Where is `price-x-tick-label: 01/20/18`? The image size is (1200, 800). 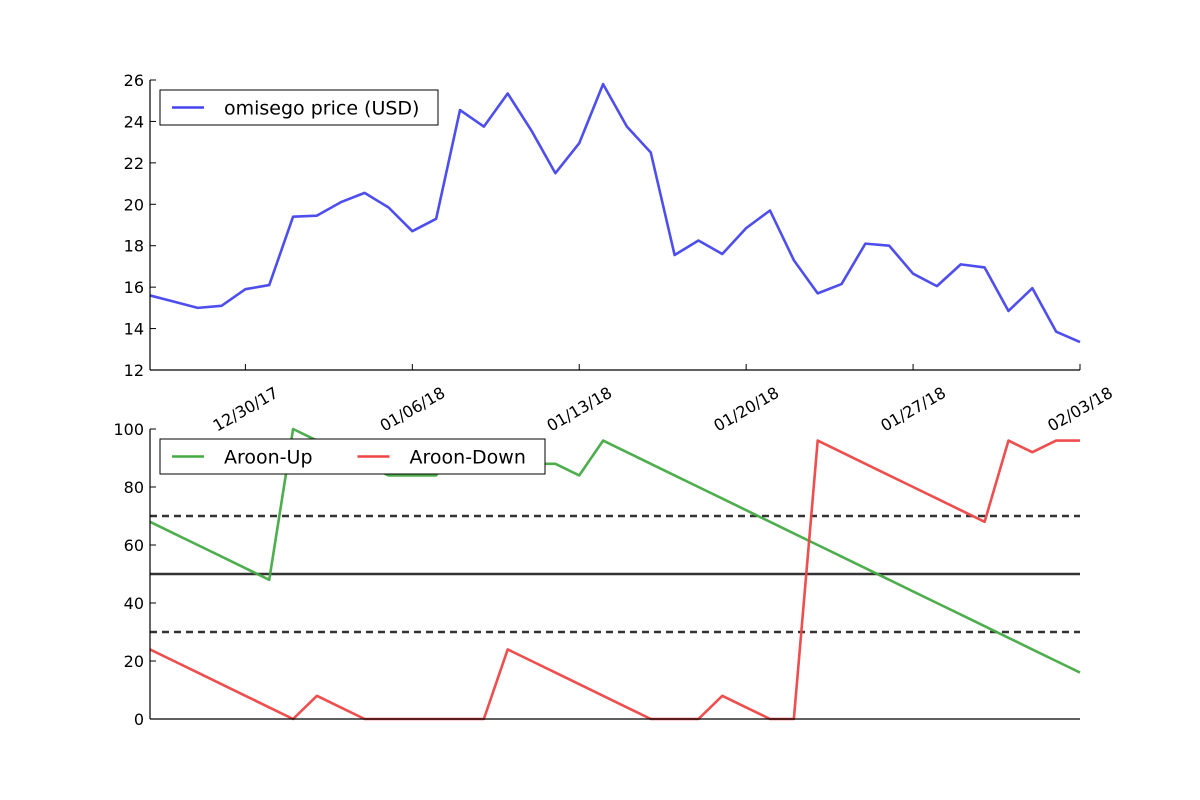
price-x-tick-label: 01/20/18 is located at coordinates (746, 409).